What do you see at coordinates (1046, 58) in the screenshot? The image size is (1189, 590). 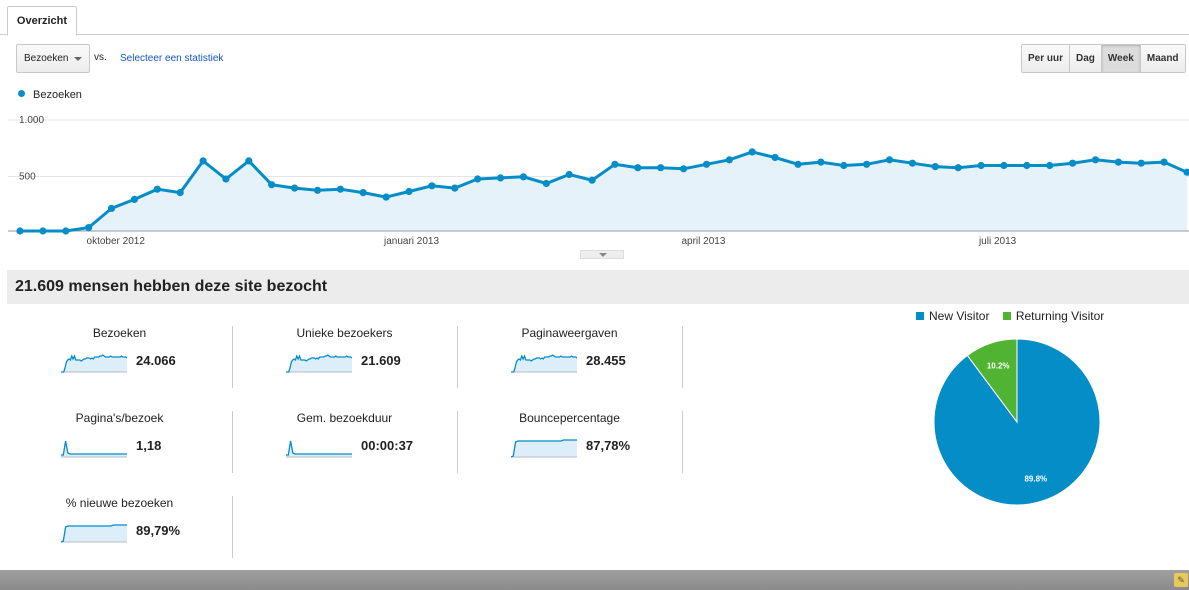 I see `per-uur-button: Per uur` at bounding box center [1046, 58].